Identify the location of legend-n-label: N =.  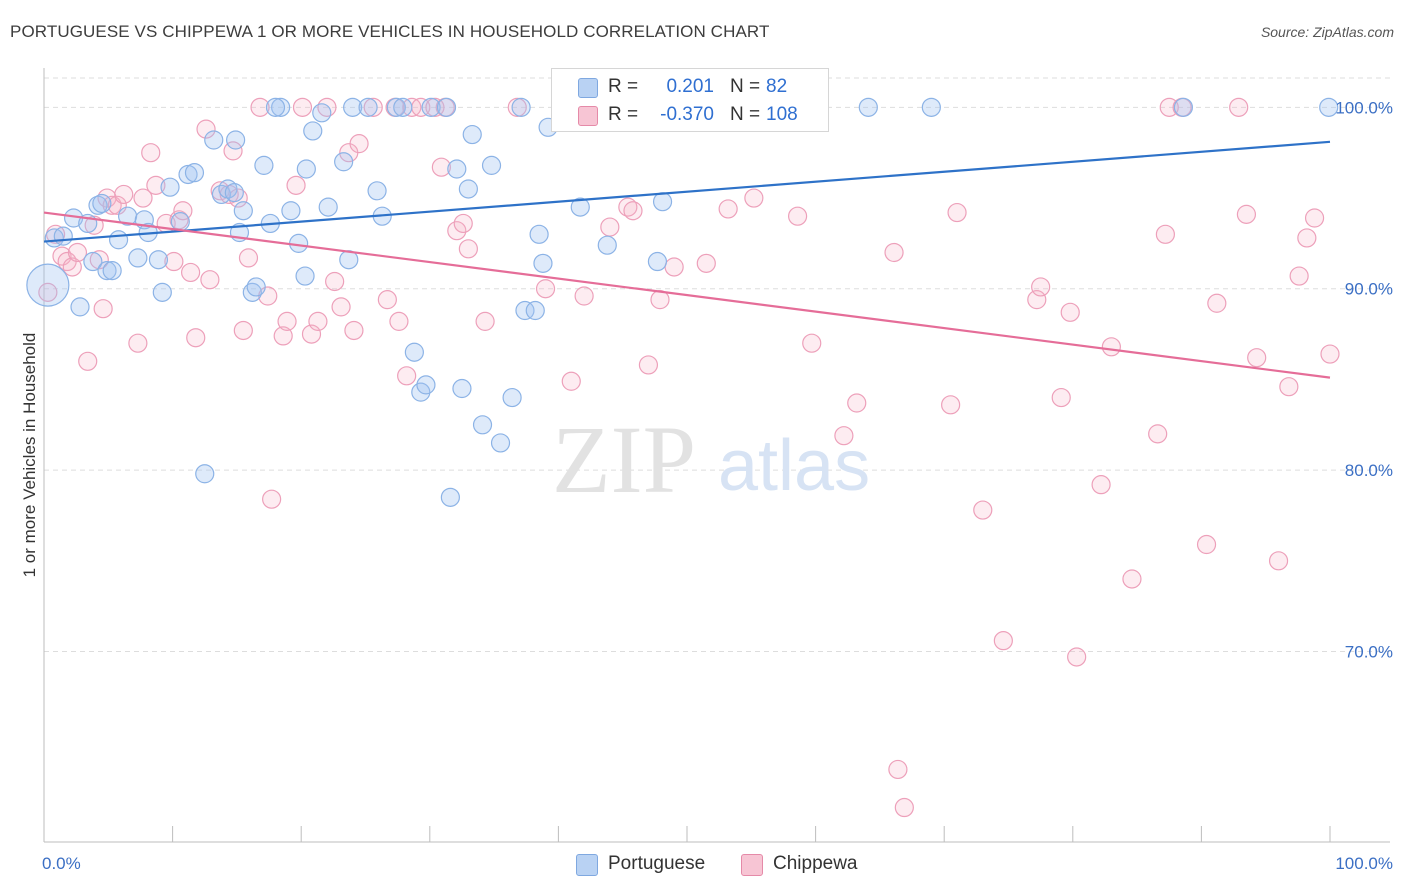
(745, 114).